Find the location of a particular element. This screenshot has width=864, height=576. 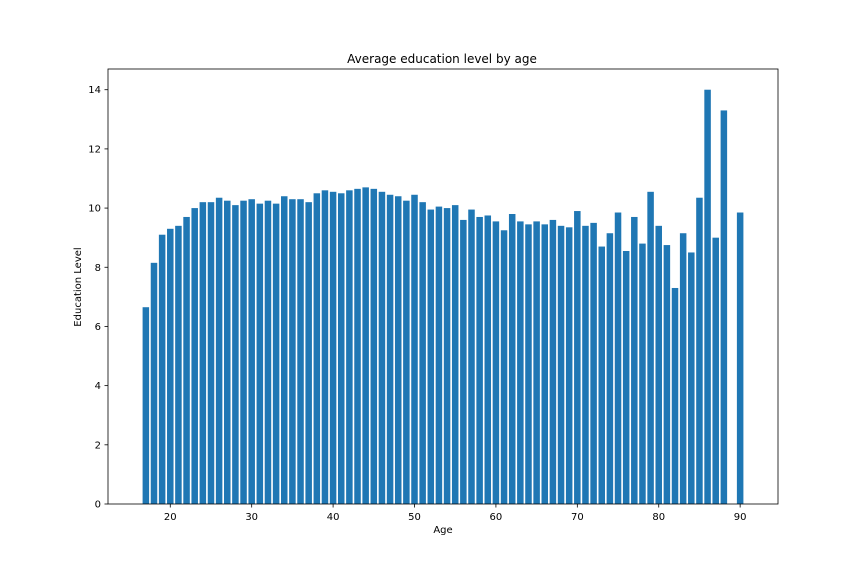

x-tick-label: 70 is located at coordinates (577, 517).